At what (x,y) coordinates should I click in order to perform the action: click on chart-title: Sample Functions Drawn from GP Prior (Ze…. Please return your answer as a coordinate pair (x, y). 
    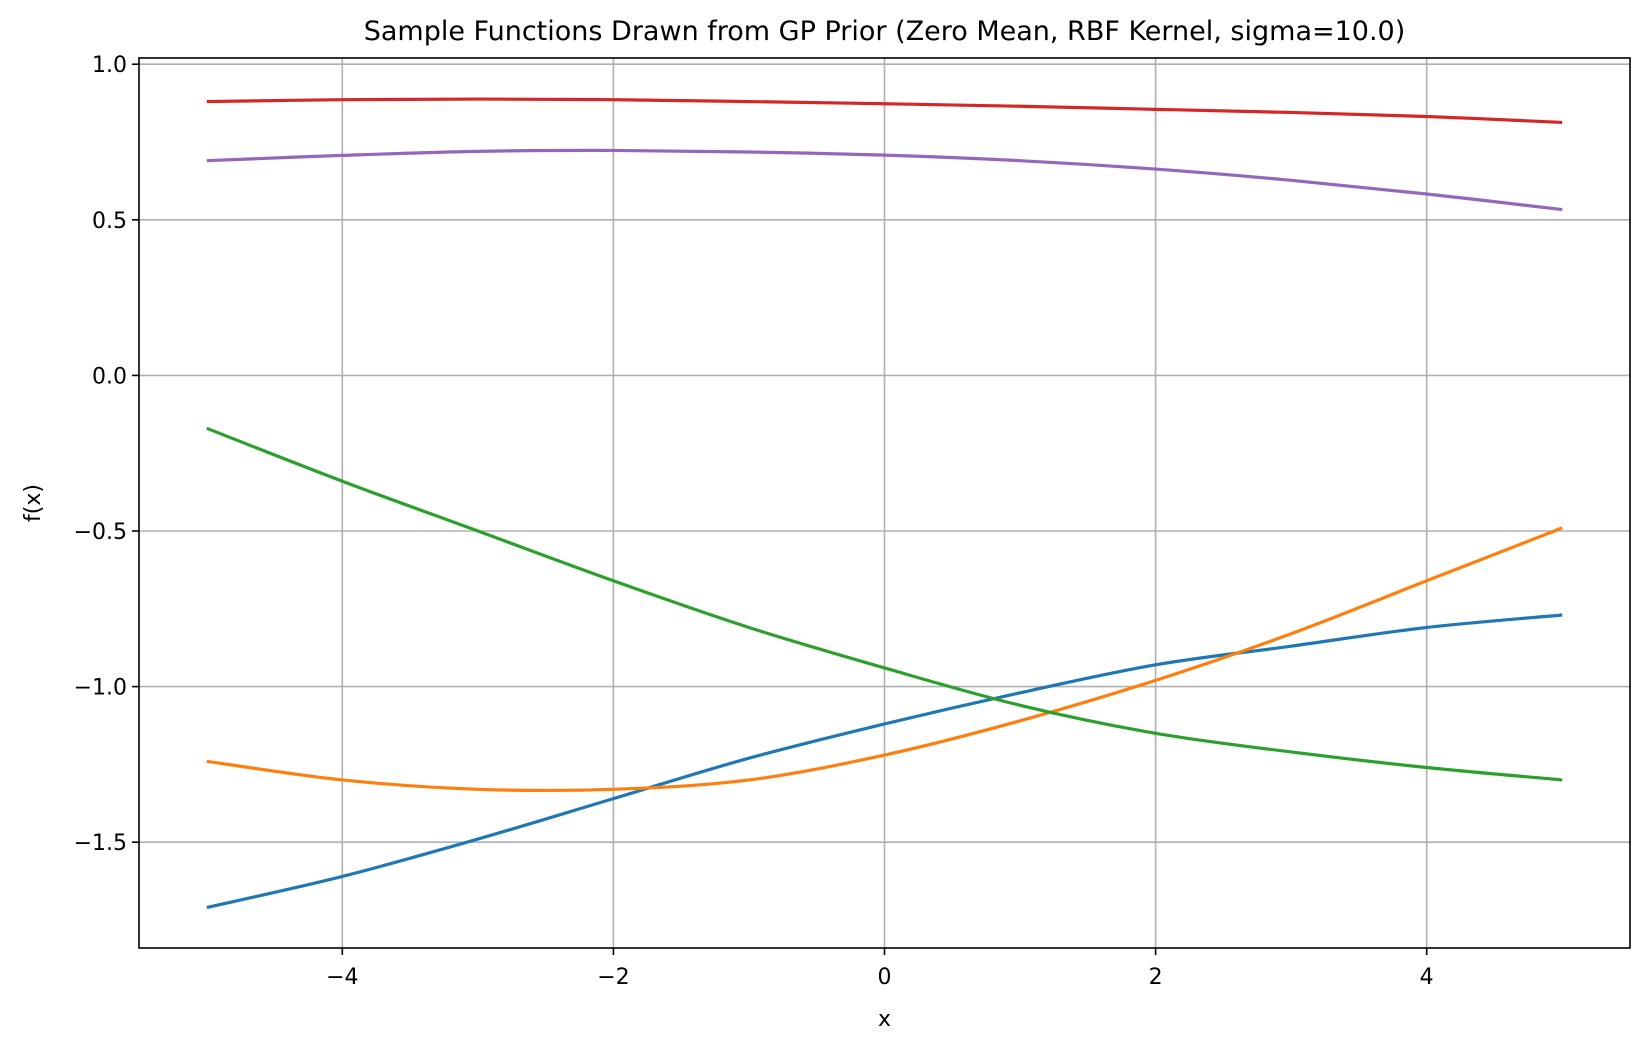
    Looking at the image, I should click on (885, 31).